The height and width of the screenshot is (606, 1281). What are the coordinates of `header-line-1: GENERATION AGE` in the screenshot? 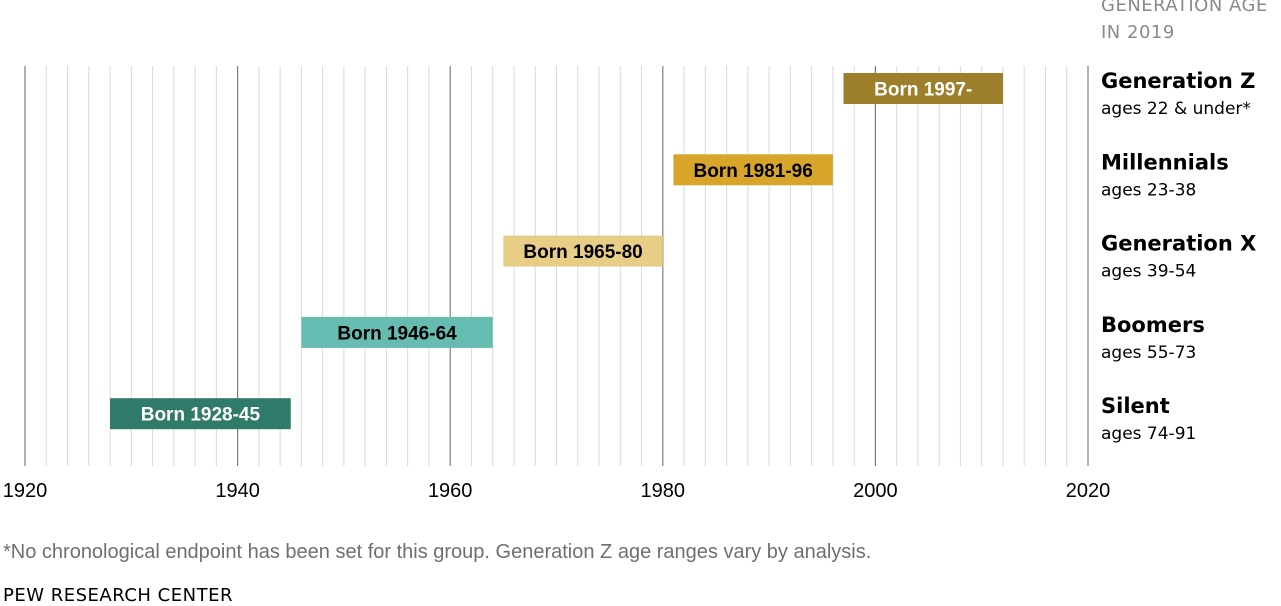 It's located at (1184, 8).